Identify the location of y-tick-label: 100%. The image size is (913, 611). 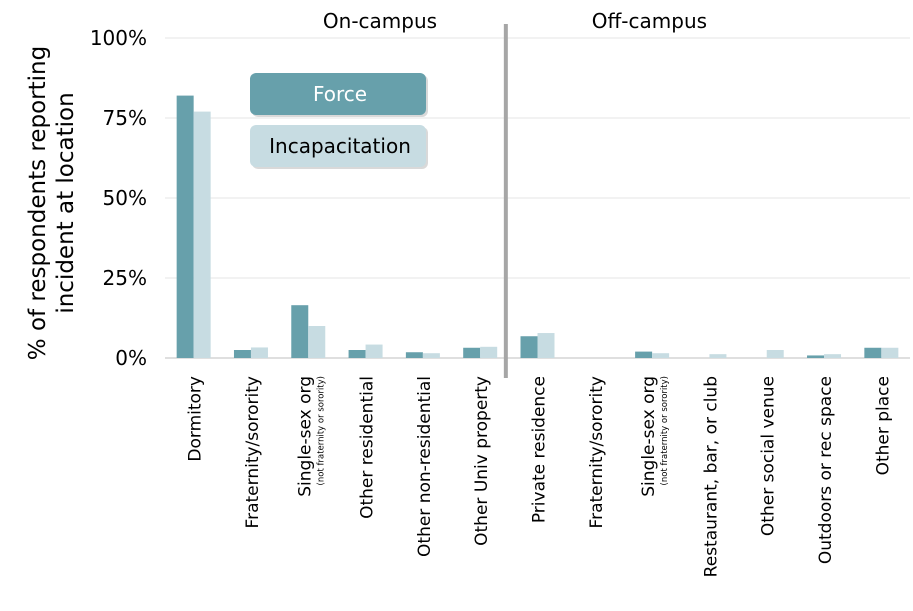
(118, 38).